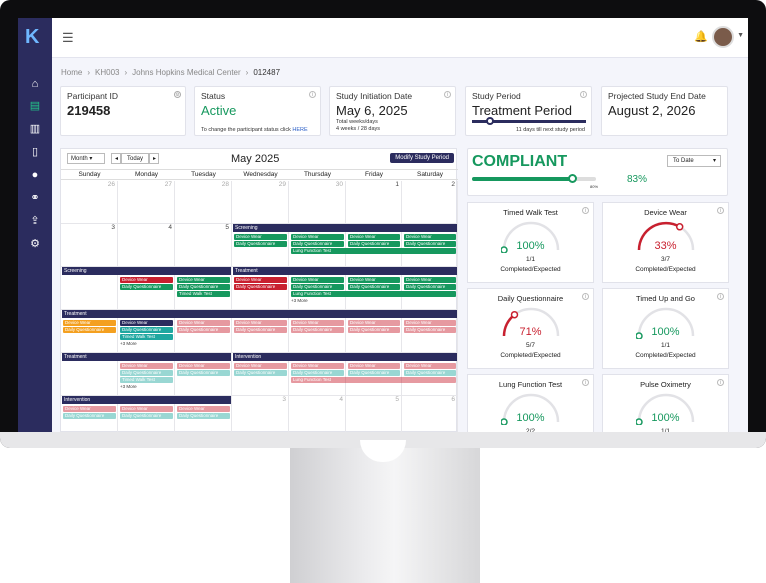  Describe the element at coordinates (35, 129) in the screenshot. I see `building-icon: ▥` at that location.